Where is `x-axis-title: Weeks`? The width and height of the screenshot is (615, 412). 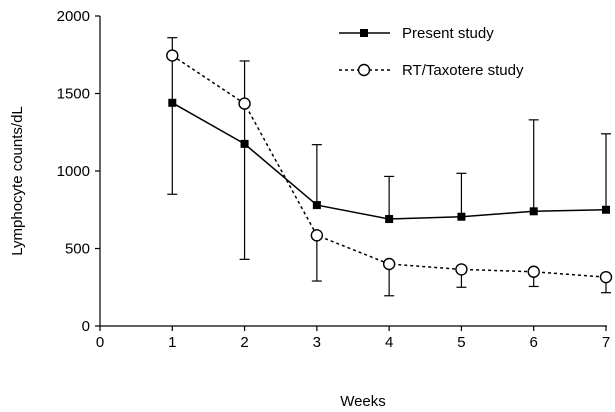 x-axis-title: Weeks is located at coordinates (363, 401).